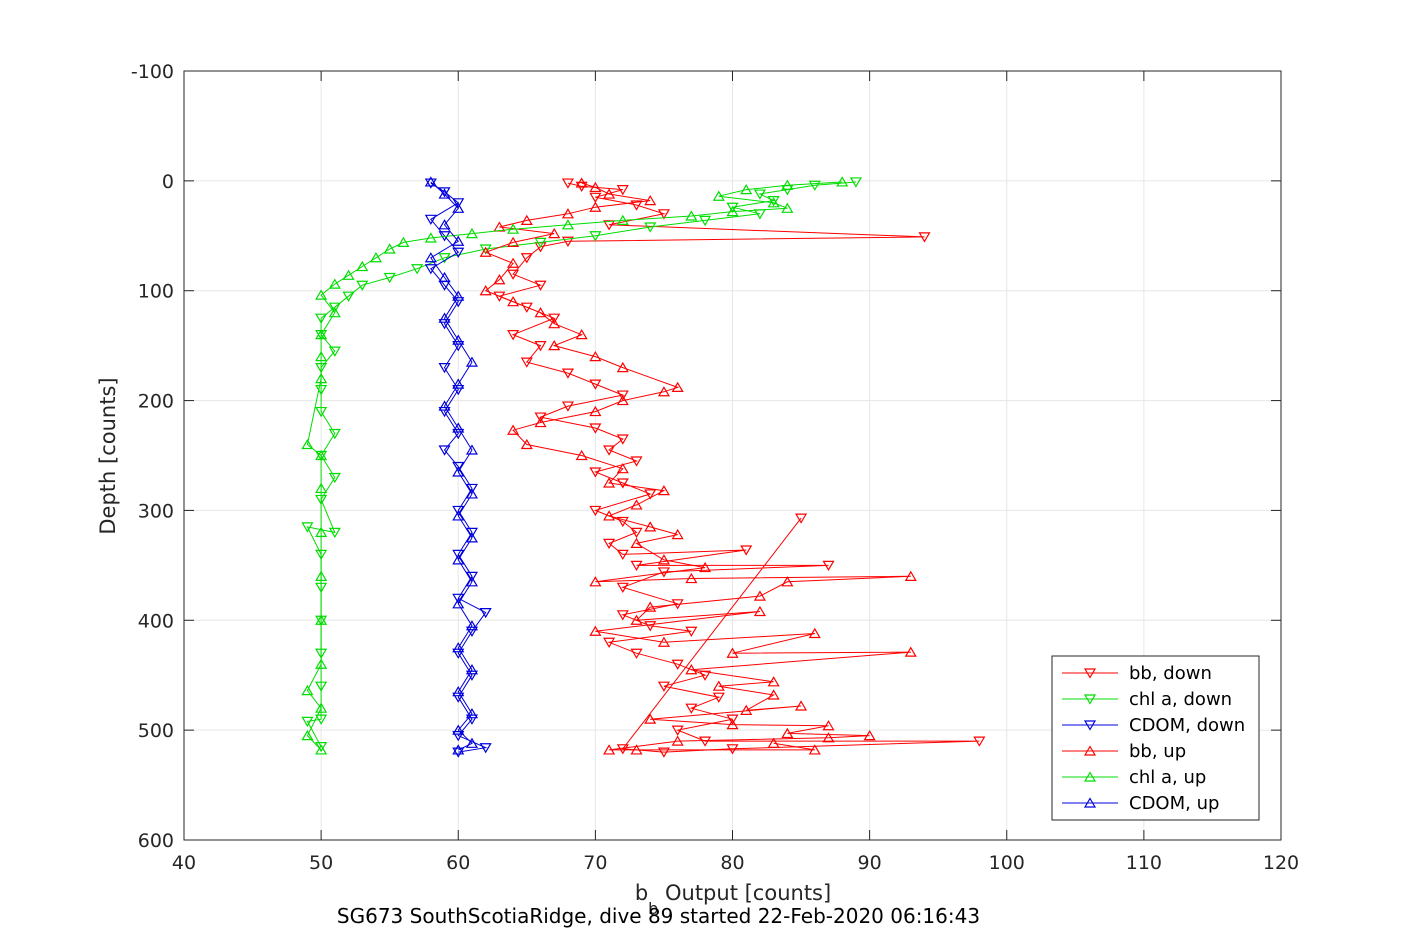 The image size is (1417, 945). I want to click on y-tick-label: 200, so click(156, 402).